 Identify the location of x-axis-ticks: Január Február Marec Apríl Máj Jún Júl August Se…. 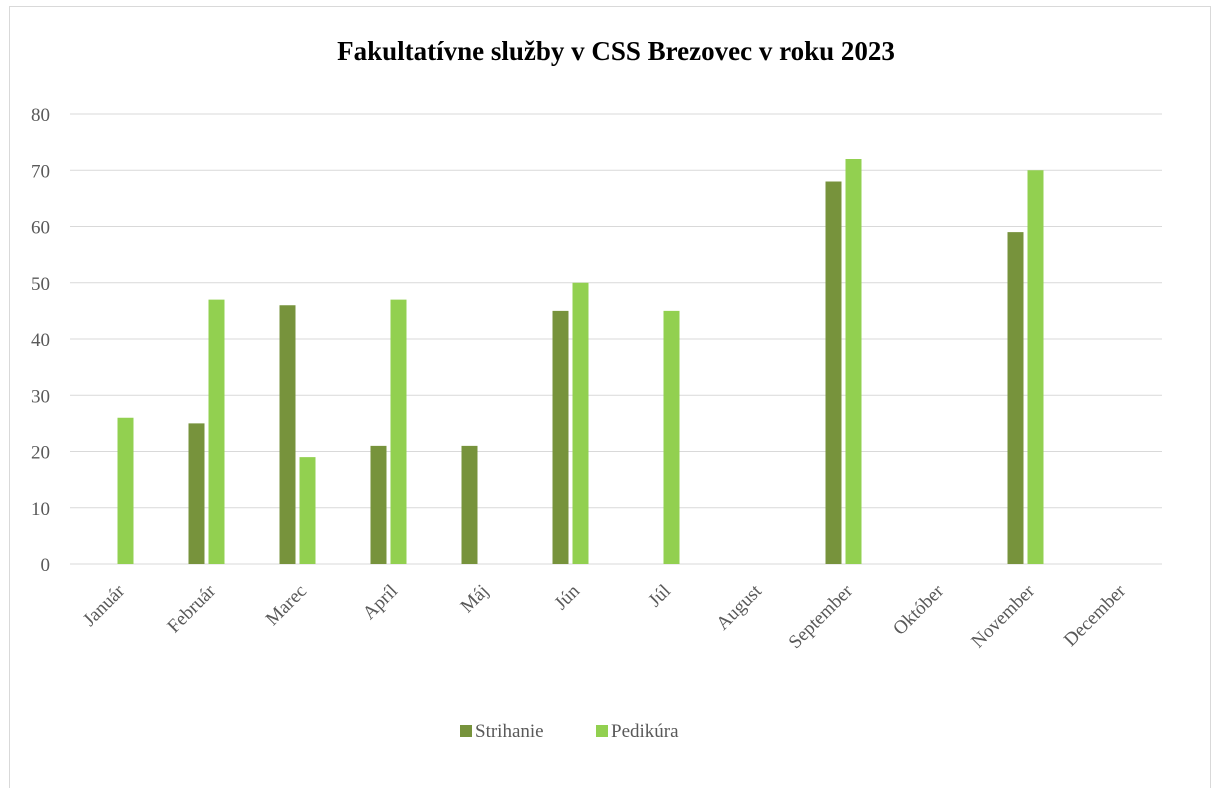
(604, 616).